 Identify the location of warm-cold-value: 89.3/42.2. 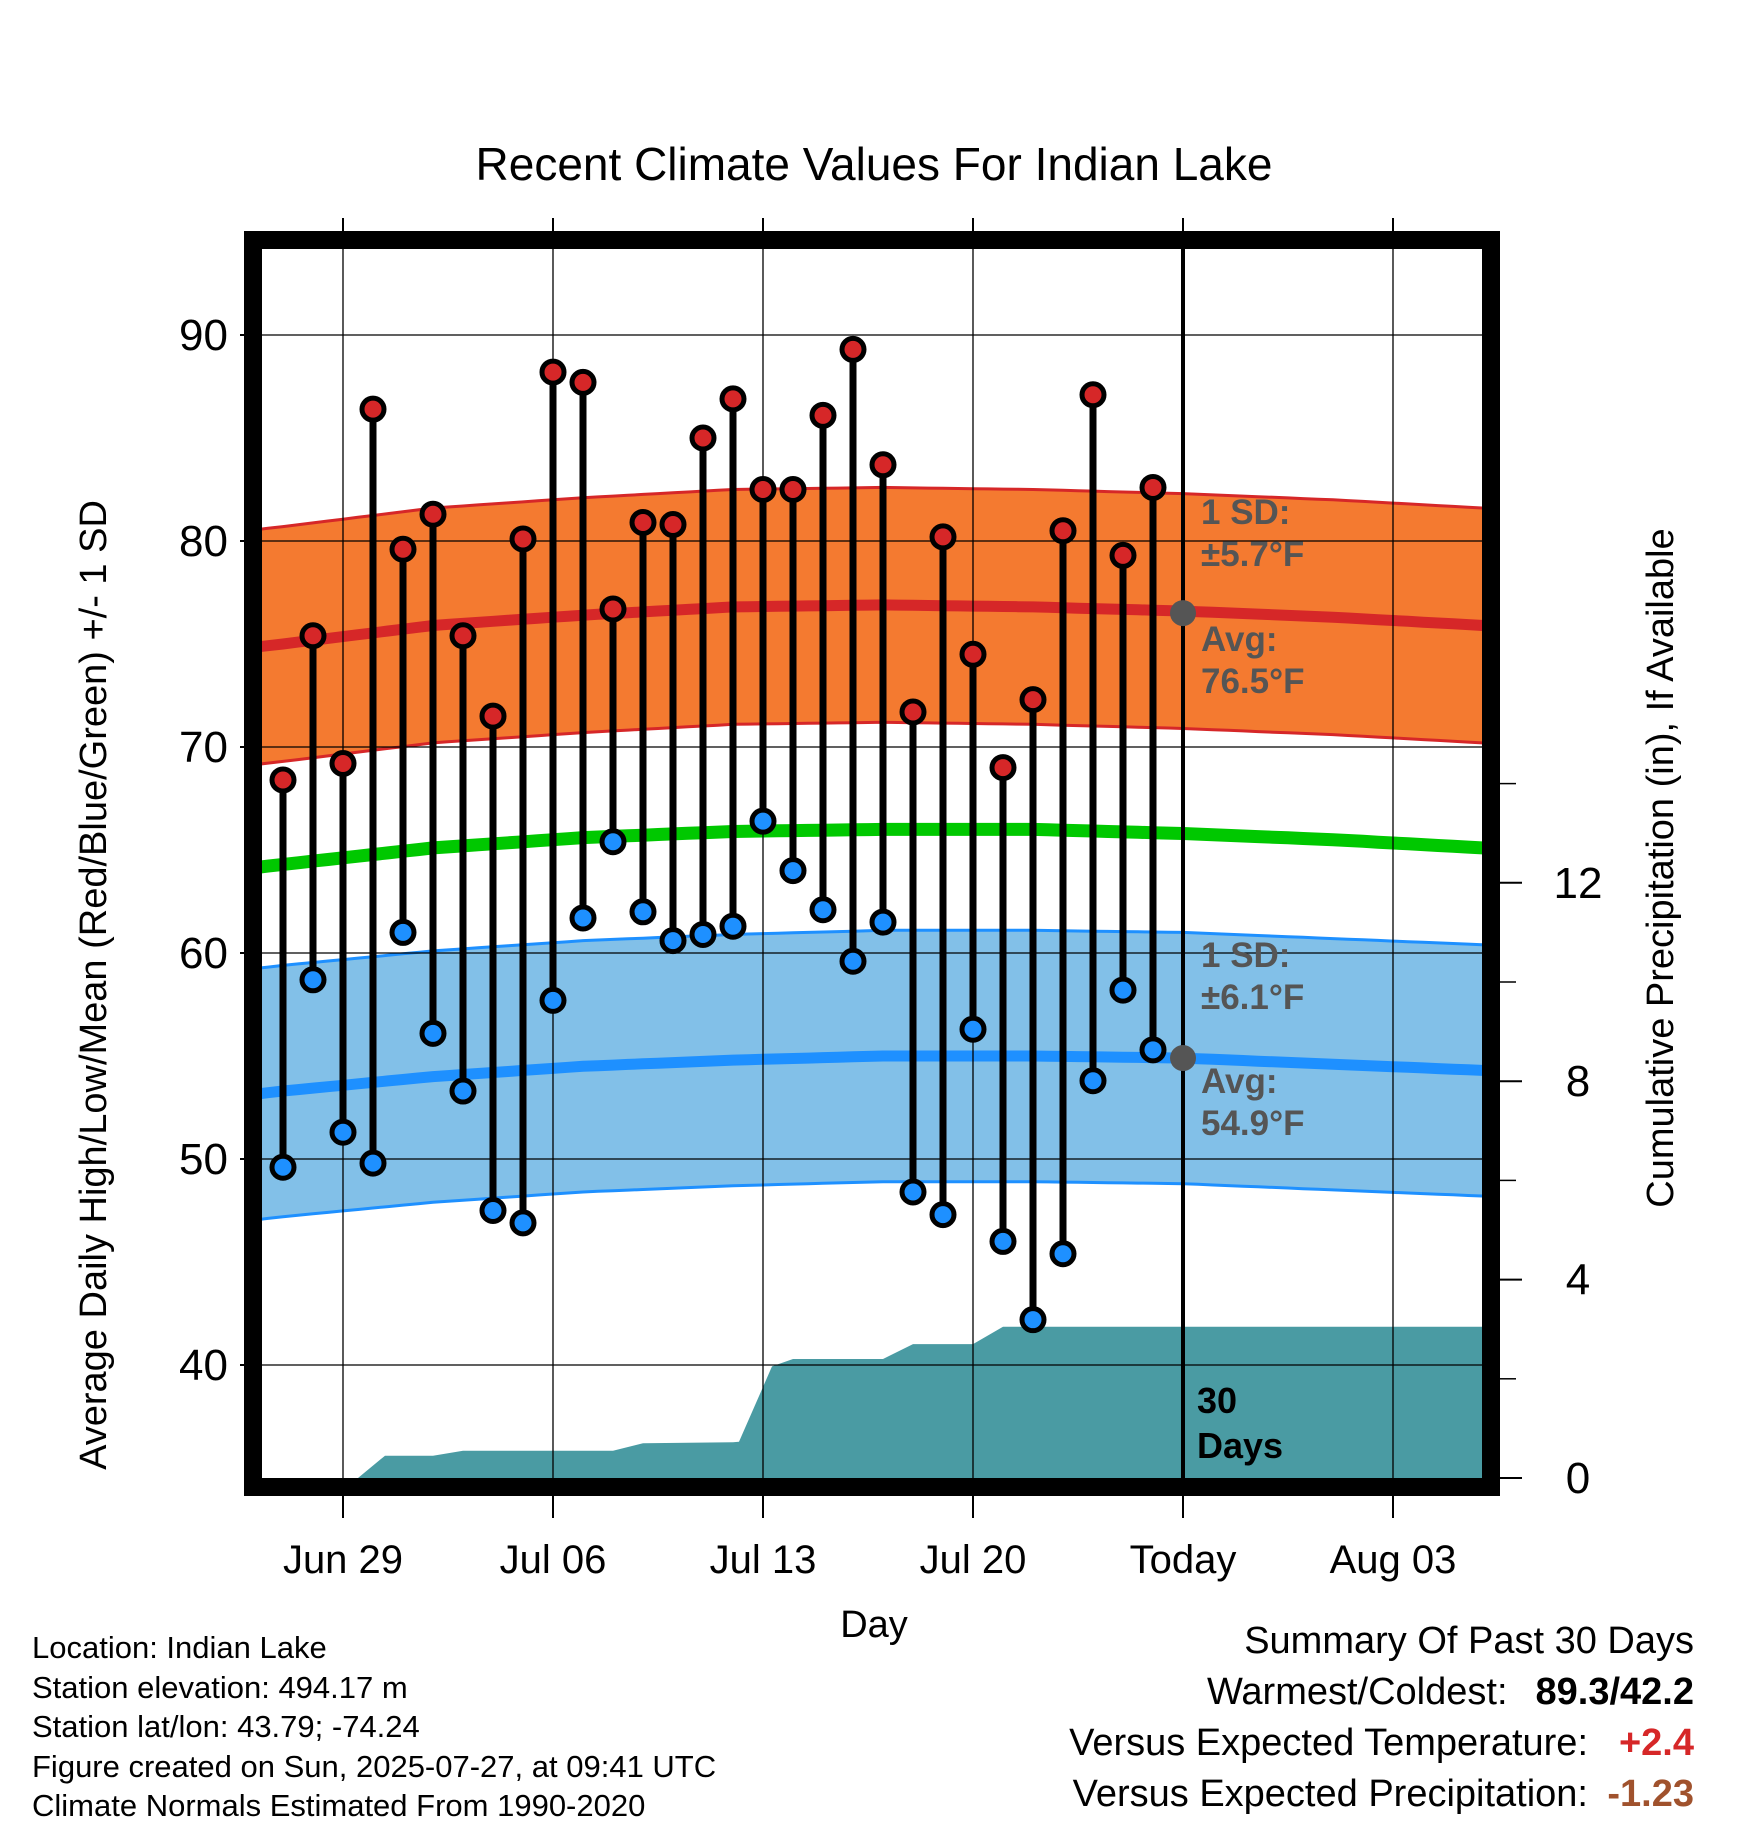
(1614, 1692).